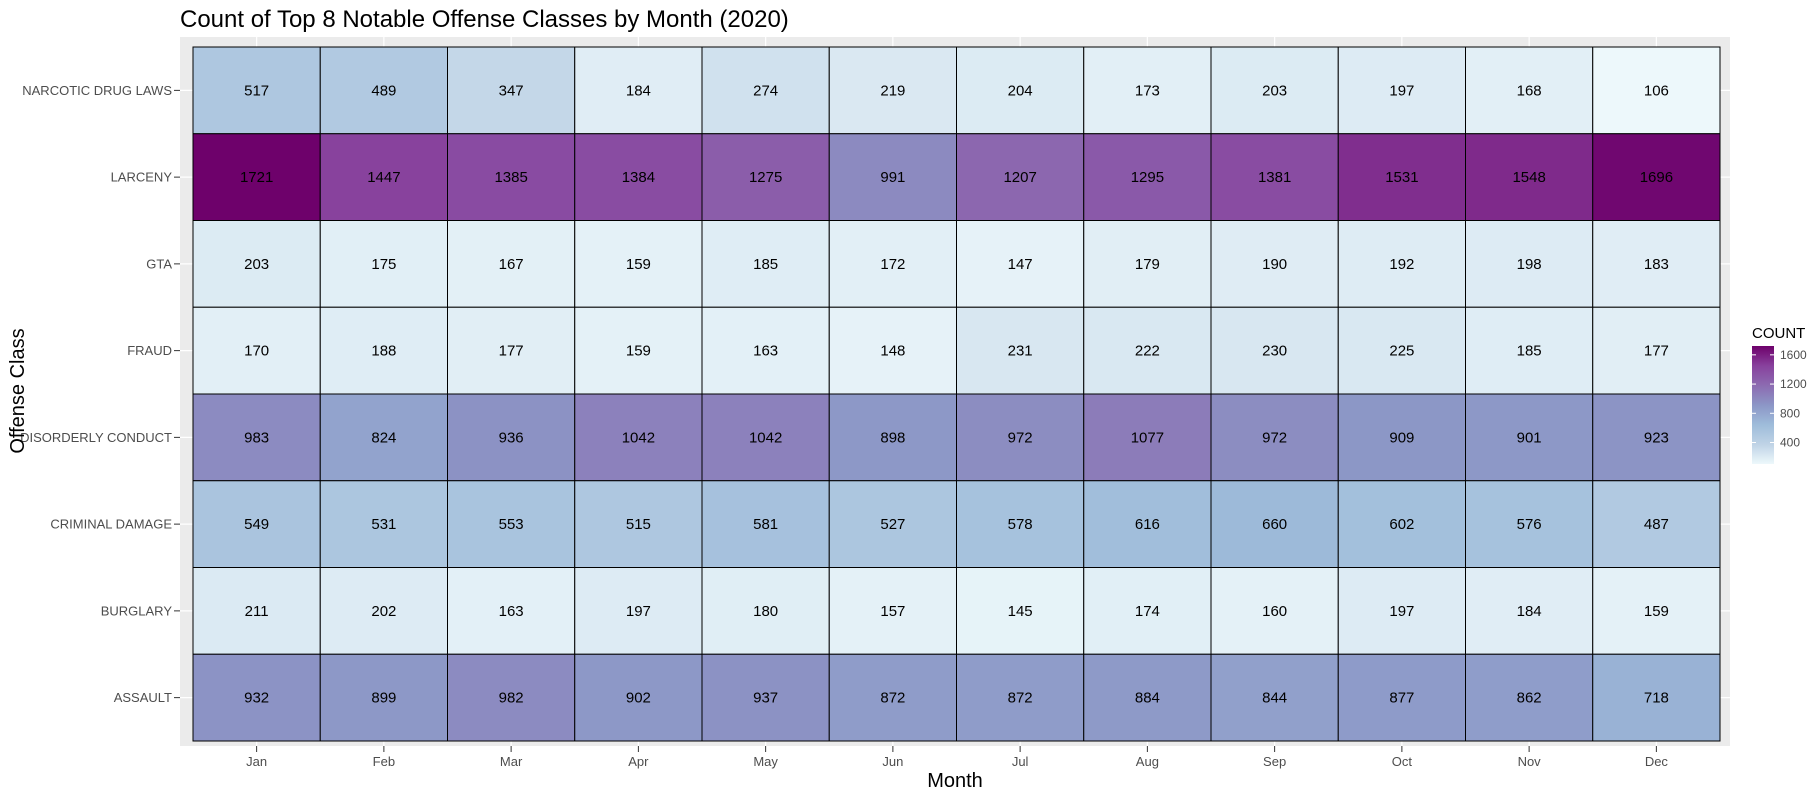  What do you see at coordinates (1529, 351) in the screenshot?
I see `cell-value-label: 185` at bounding box center [1529, 351].